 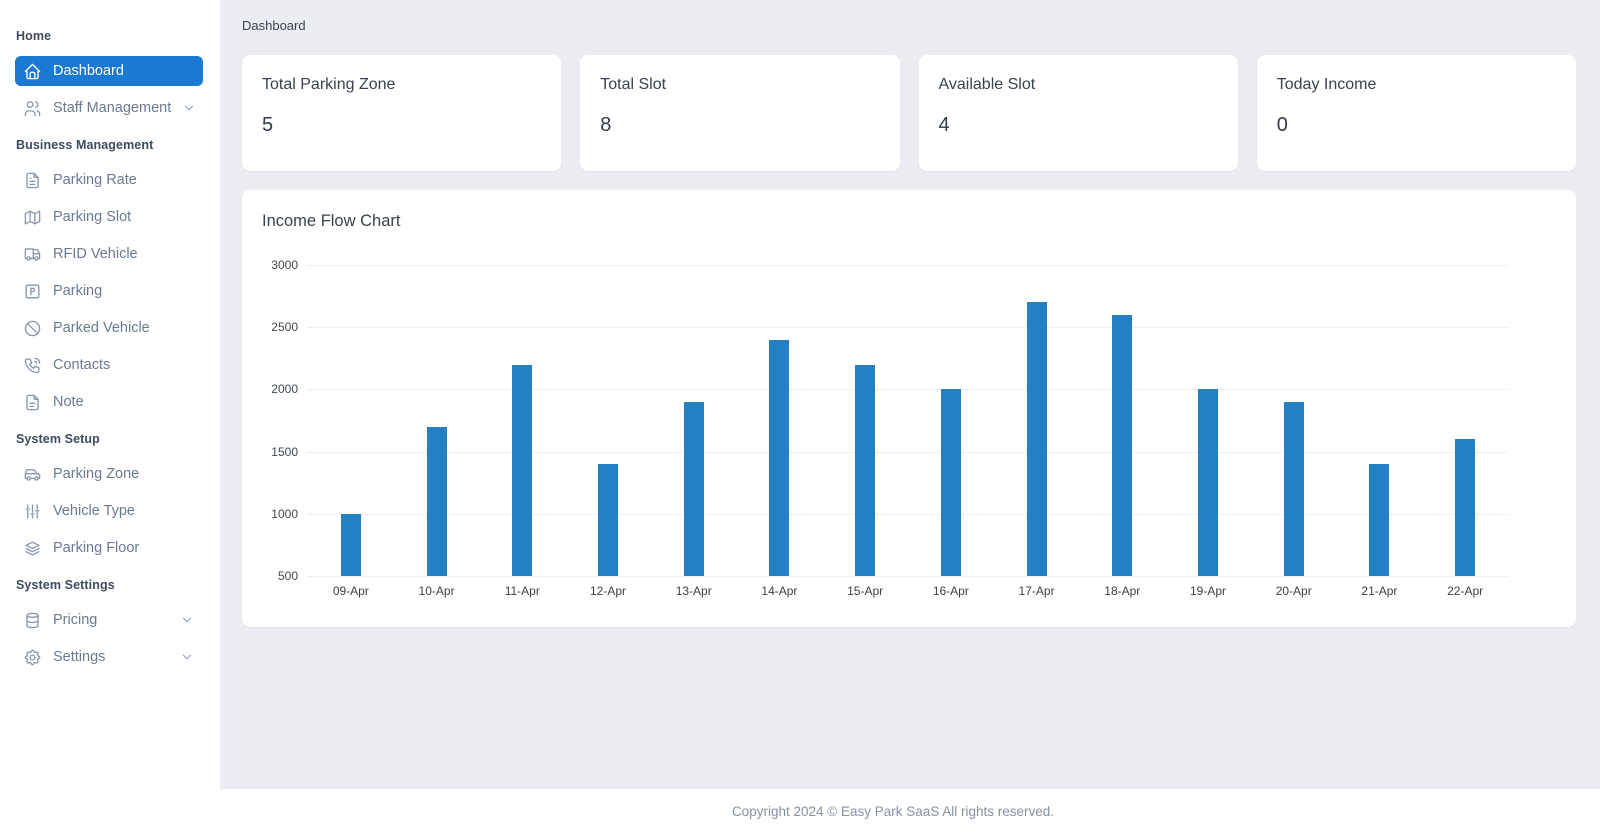 I want to click on x-axis-label: 10-Apr, so click(x=436, y=591).